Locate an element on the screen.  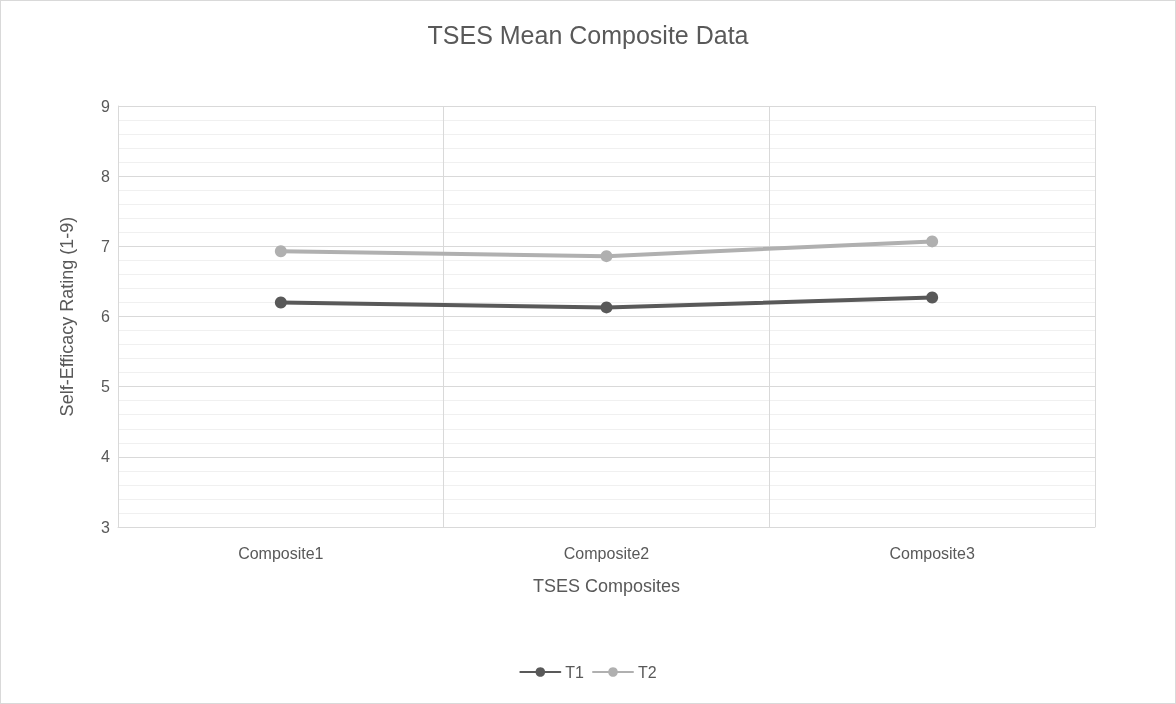
chart-title: TSES Mean Composite Data is located at coordinates (588, 34).